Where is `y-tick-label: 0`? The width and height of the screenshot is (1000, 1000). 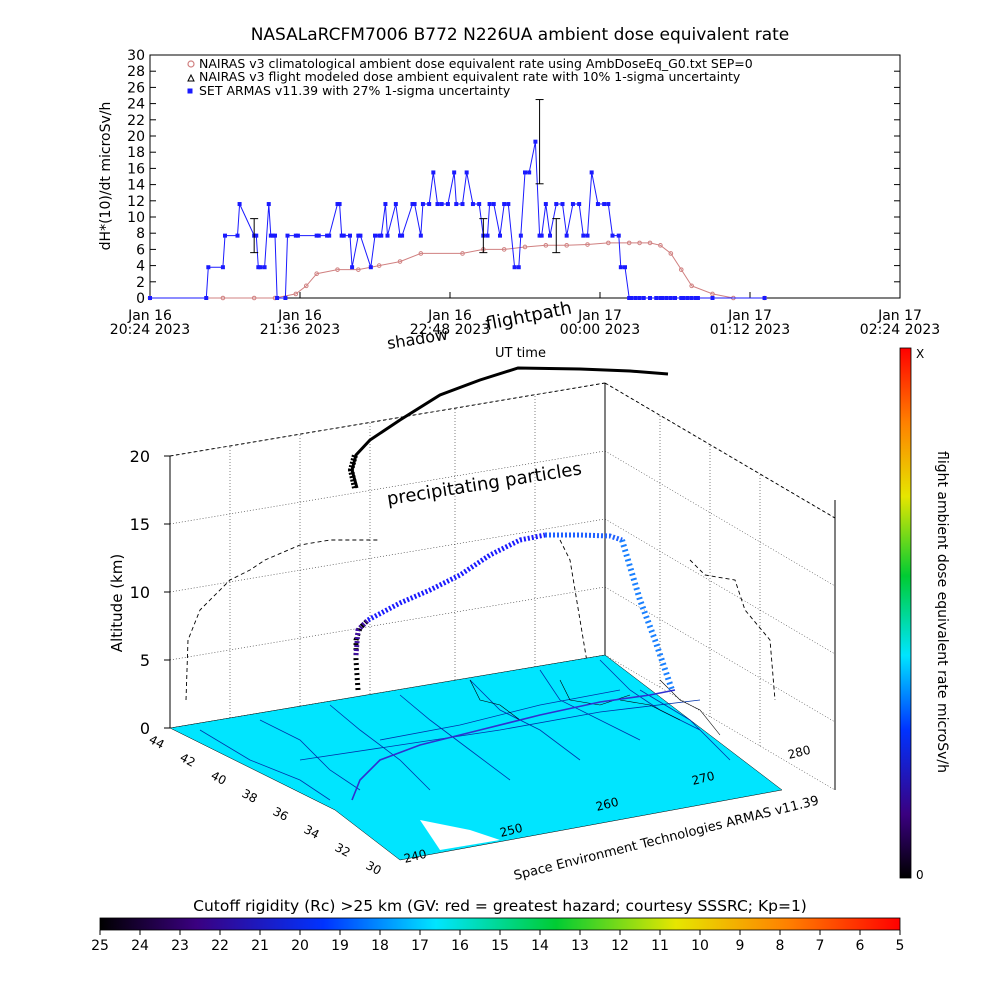 y-tick-label: 0 is located at coordinates (140, 299).